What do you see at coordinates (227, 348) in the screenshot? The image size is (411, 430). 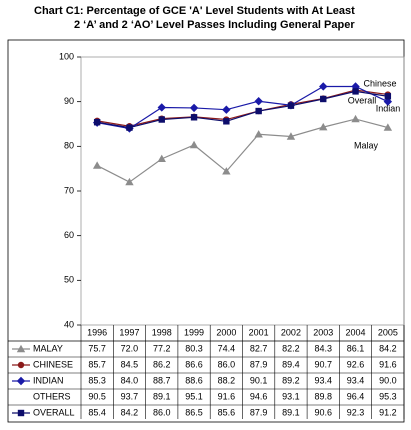 I see `table-cell: 74.4` at bounding box center [227, 348].